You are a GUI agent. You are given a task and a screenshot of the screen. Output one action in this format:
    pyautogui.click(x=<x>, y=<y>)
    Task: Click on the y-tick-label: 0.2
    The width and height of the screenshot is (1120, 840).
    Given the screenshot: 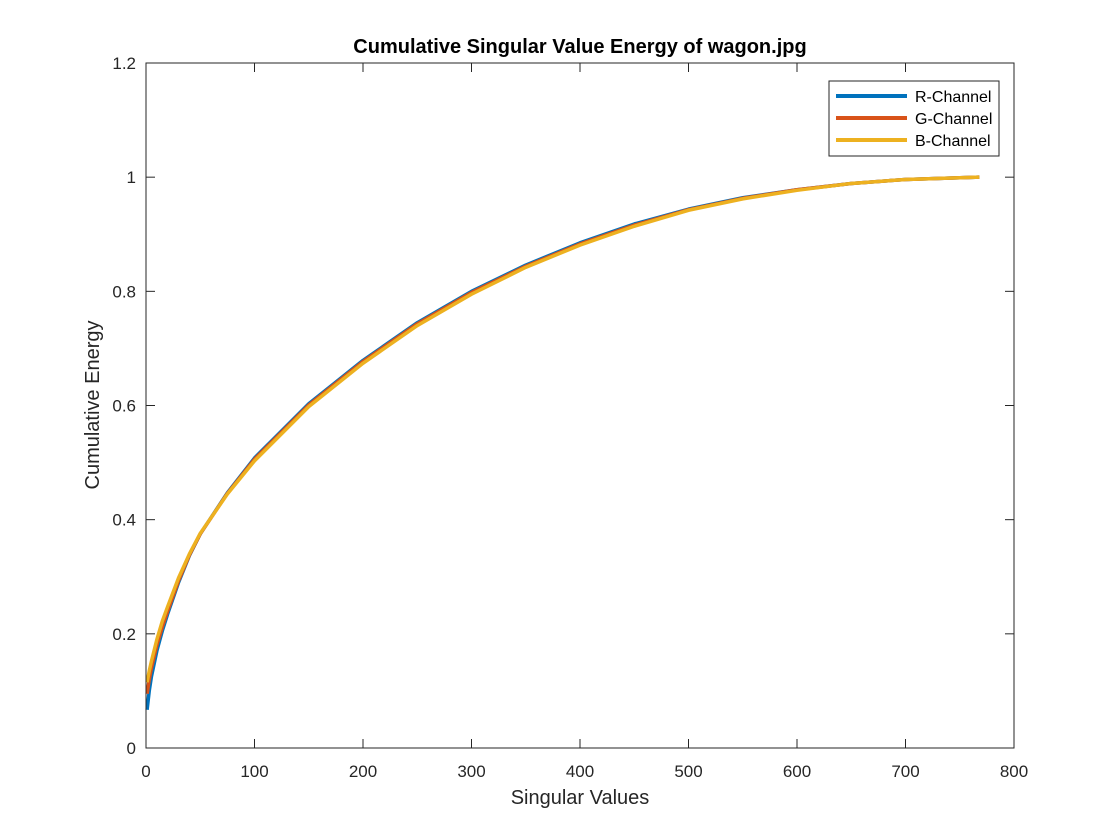 What is the action you would take?
    pyautogui.click(x=124, y=634)
    